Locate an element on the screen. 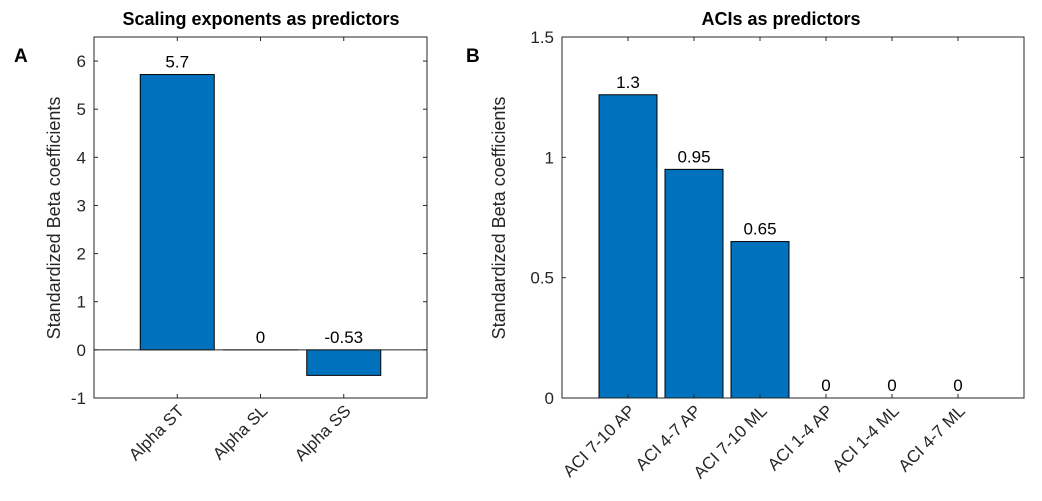 This screenshot has width=1042, height=501. panel-a-y-tick-label-4: 2 is located at coordinates (81, 254).